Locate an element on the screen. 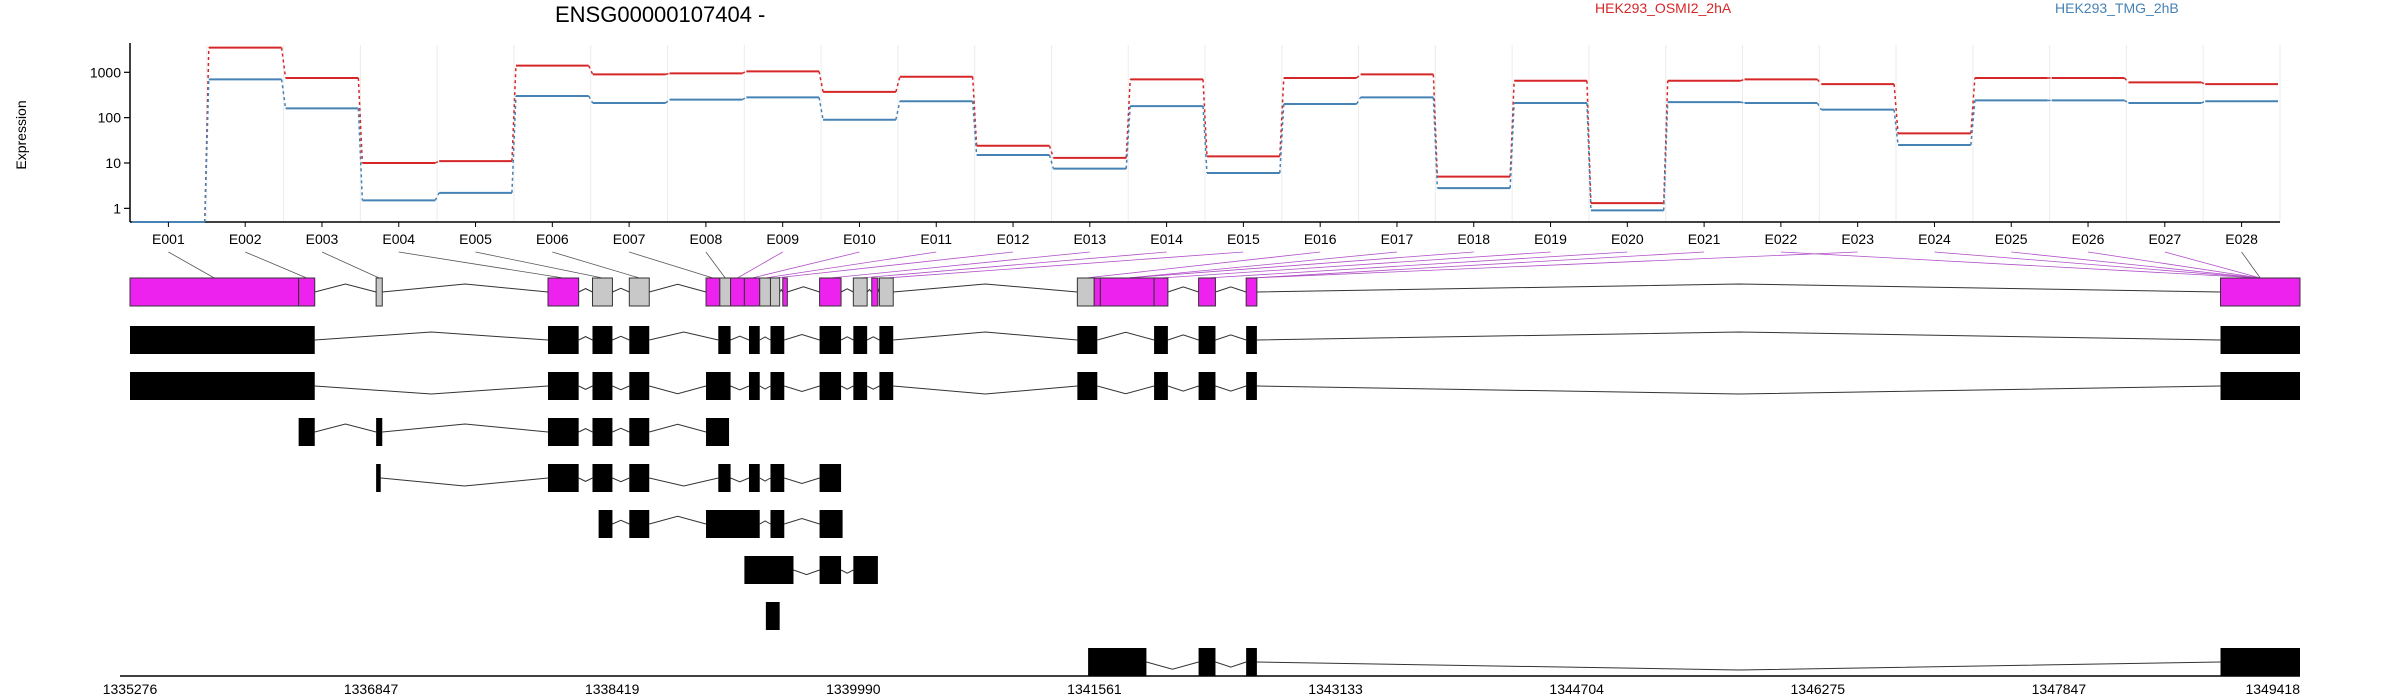 The height and width of the screenshot is (700, 2400). x-tick-label: E018 is located at coordinates (1473, 239).